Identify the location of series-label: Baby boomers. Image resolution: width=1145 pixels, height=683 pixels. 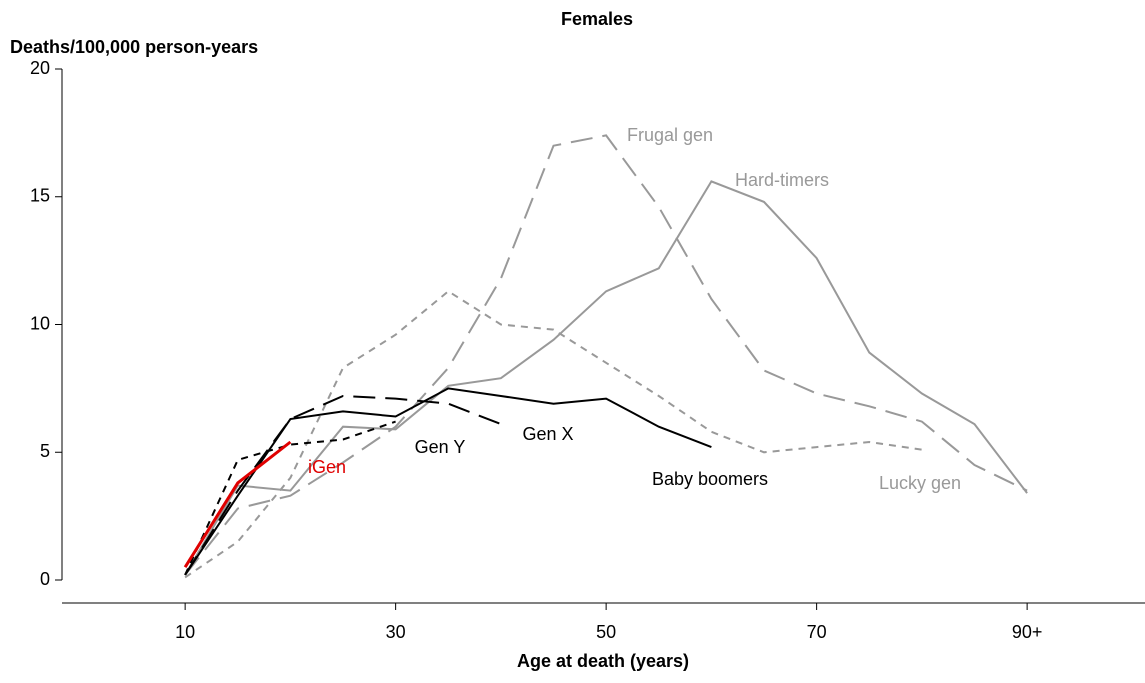
(710, 479).